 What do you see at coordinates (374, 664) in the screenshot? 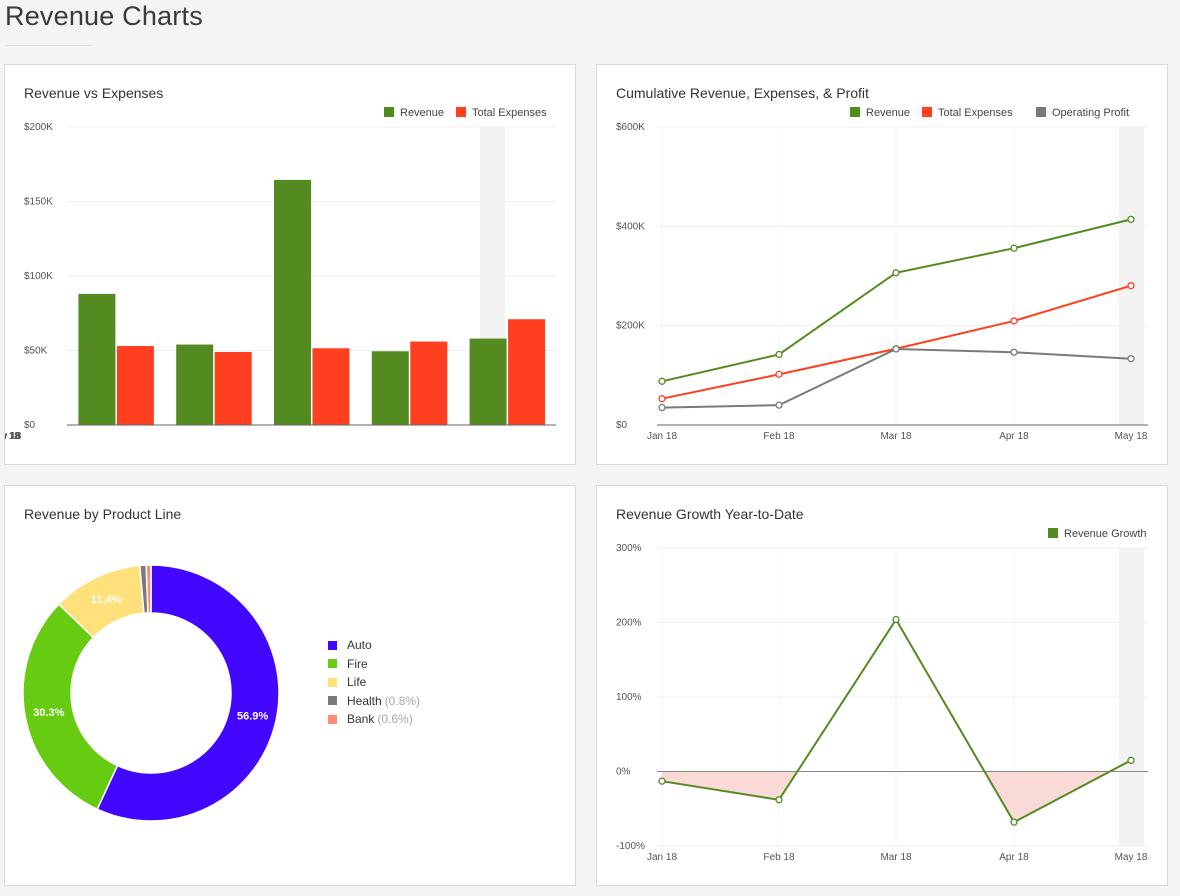
I see `legend-item-fire: Fire` at bounding box center [374, 664].